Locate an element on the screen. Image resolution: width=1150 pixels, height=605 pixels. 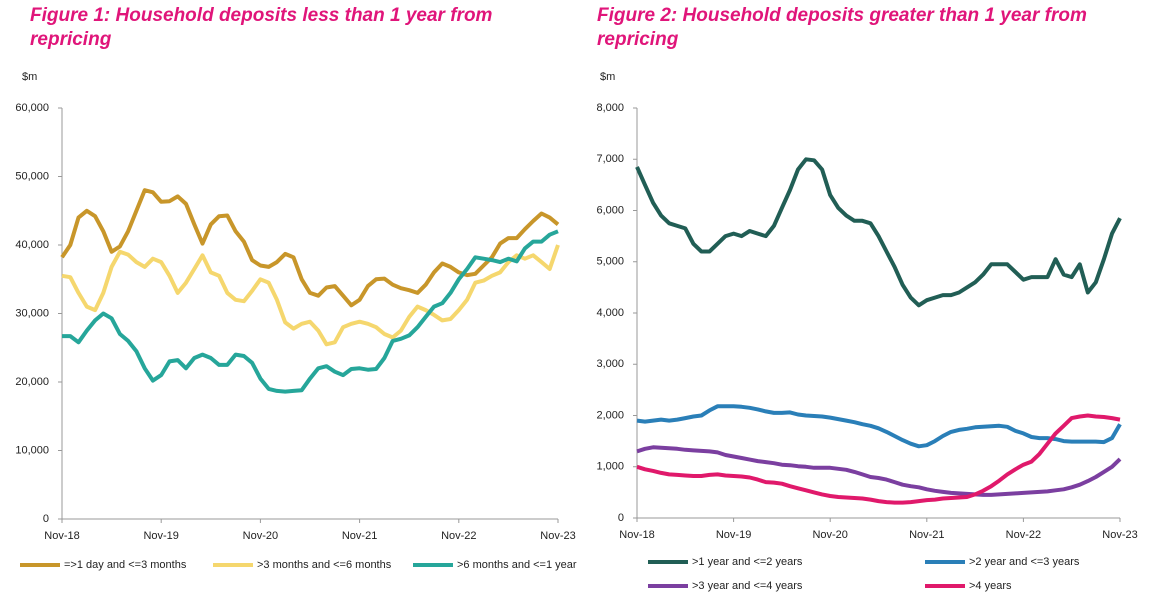
y-tick-label: 20,000 is located at coordinates (32, 382).